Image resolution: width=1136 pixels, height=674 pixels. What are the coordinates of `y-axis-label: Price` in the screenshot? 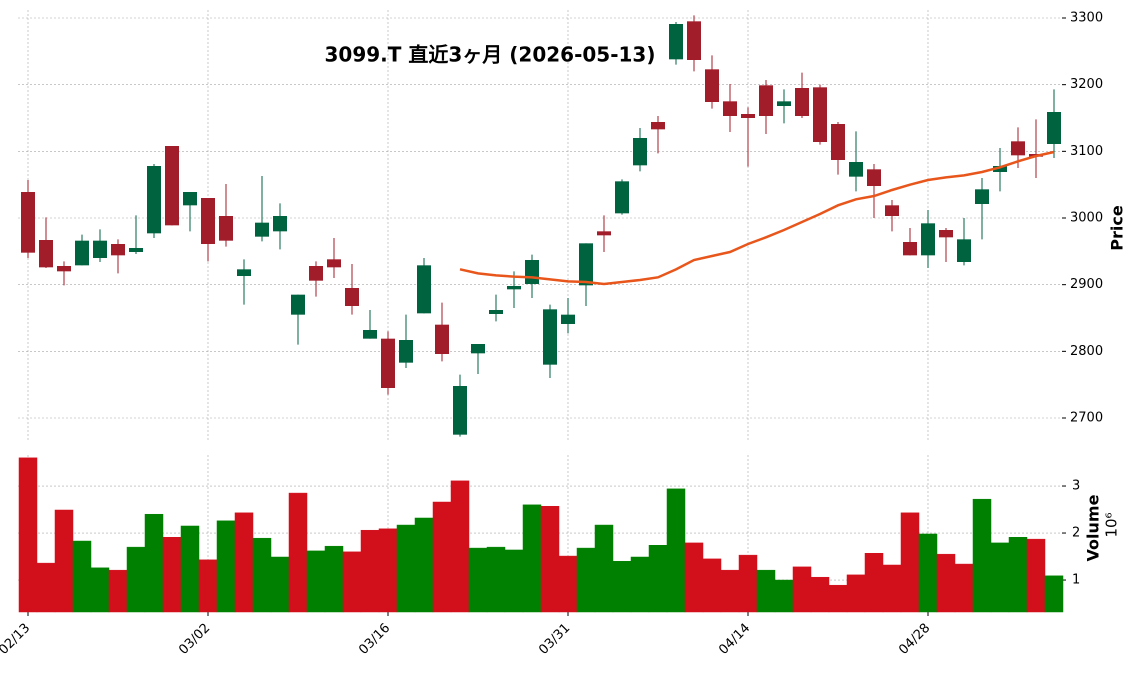 It's located at (1117, 228).